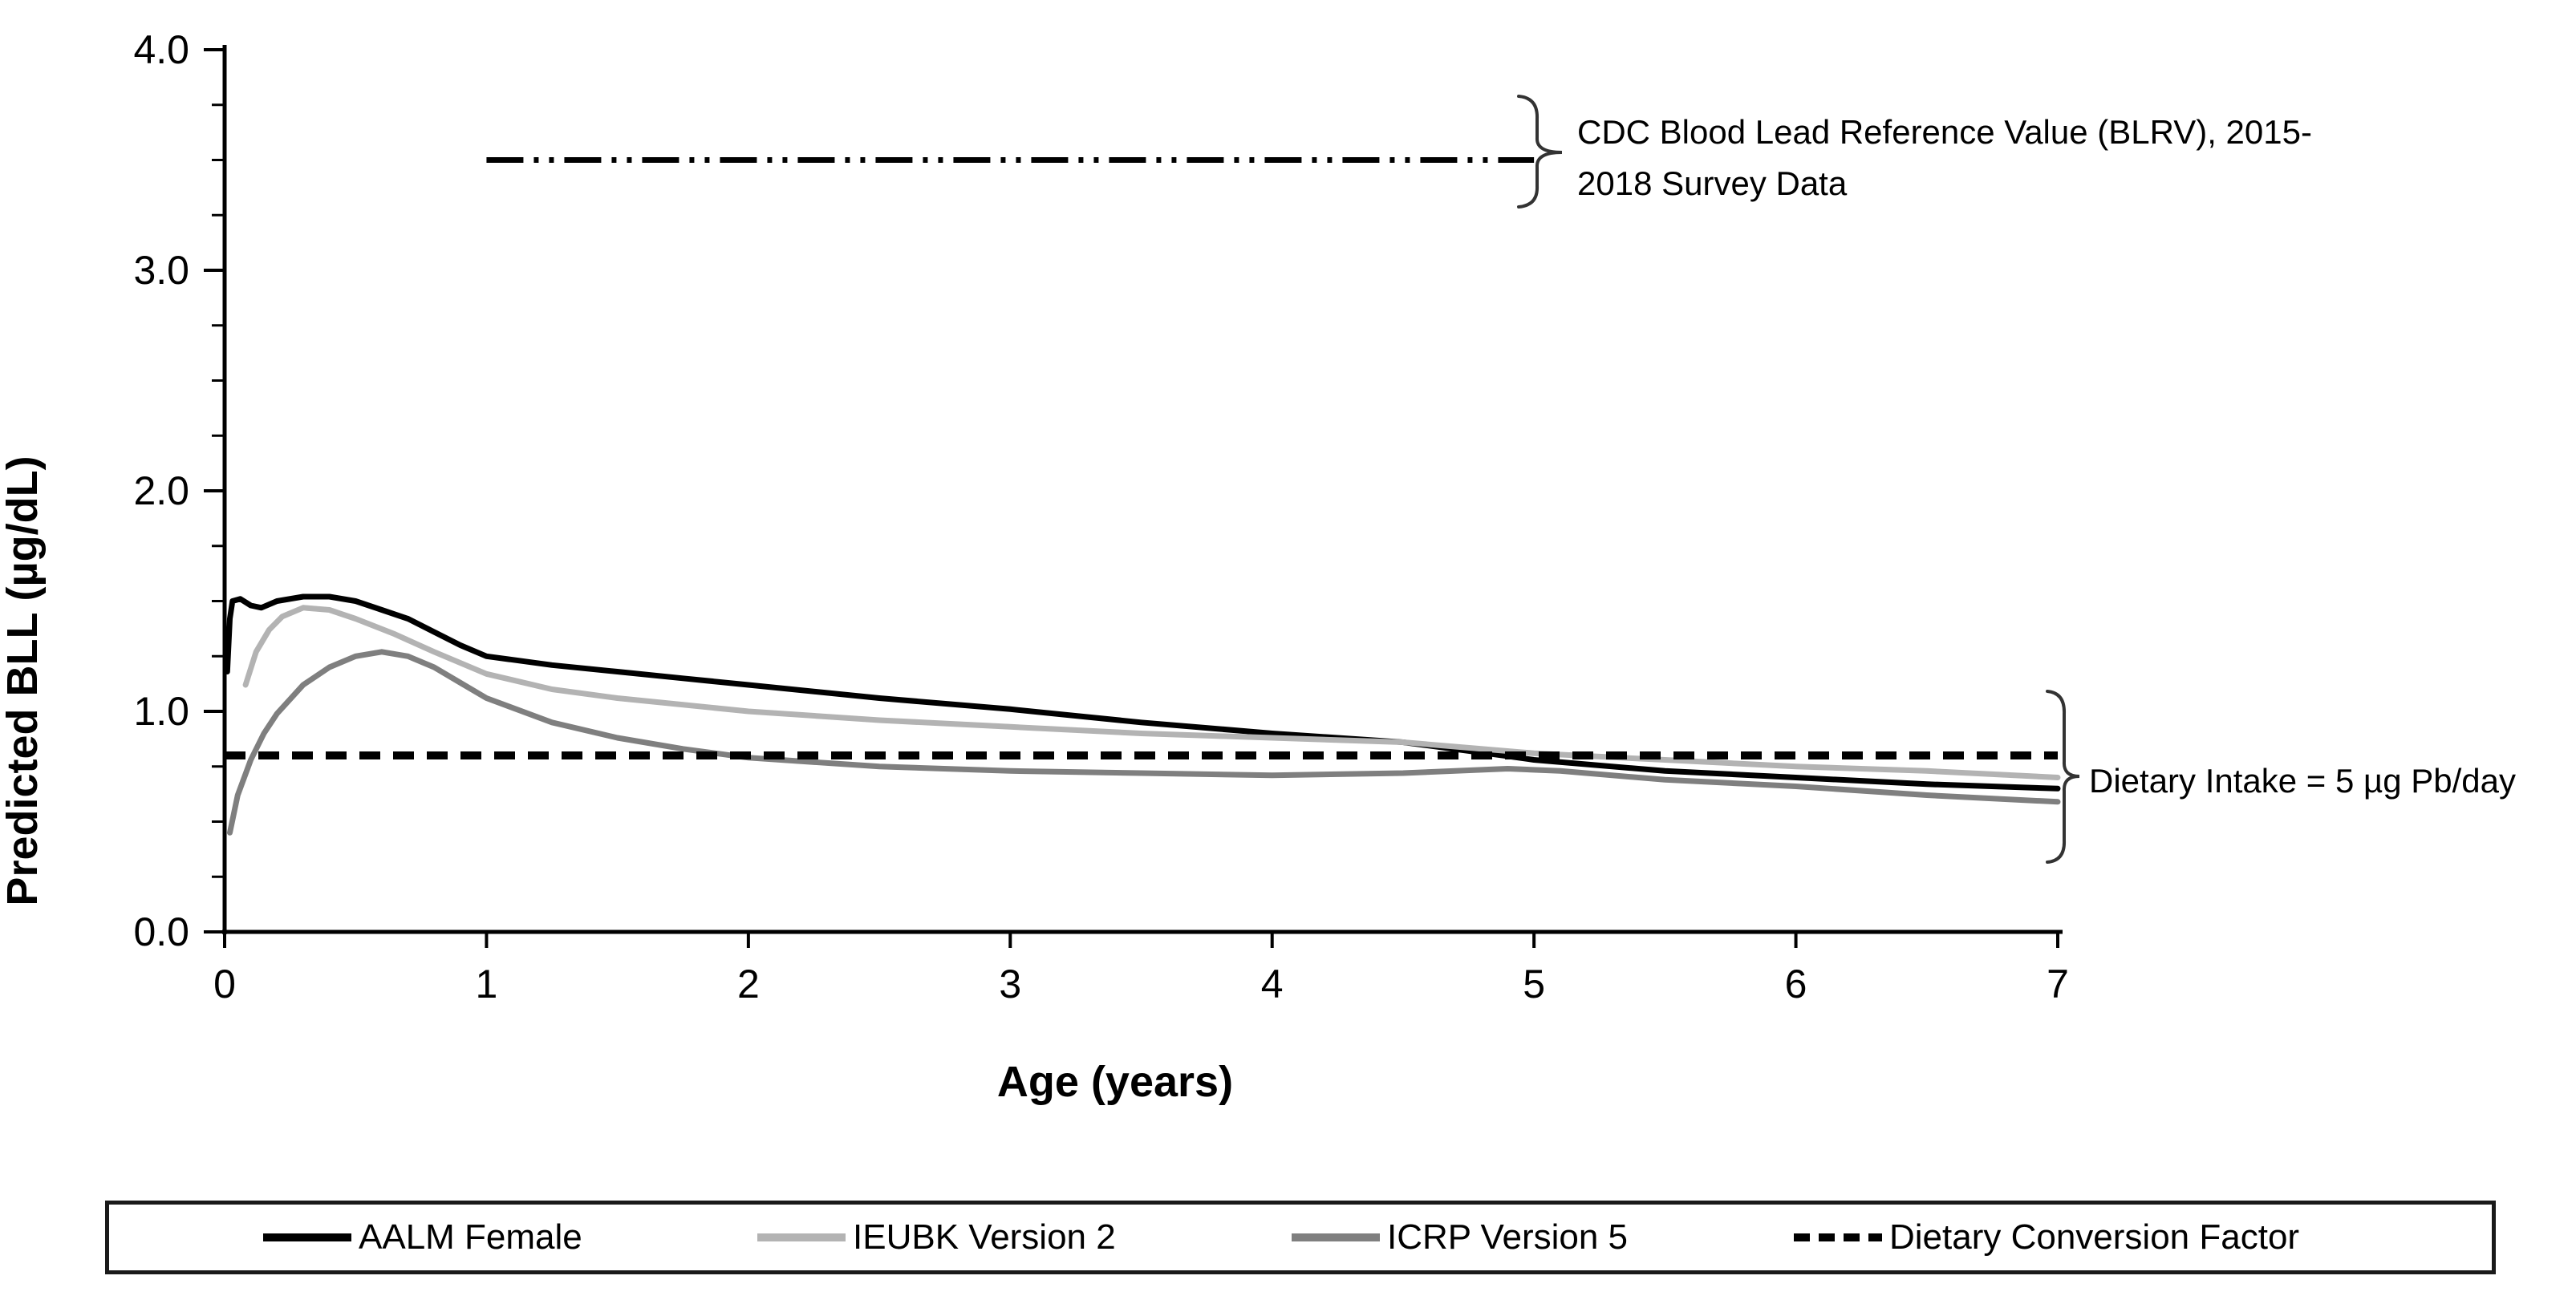  What do you see at coordinates (470, 1237) in the screenshot?
I see `legend-label: AALM Female` at bounding box center [470, 1237].